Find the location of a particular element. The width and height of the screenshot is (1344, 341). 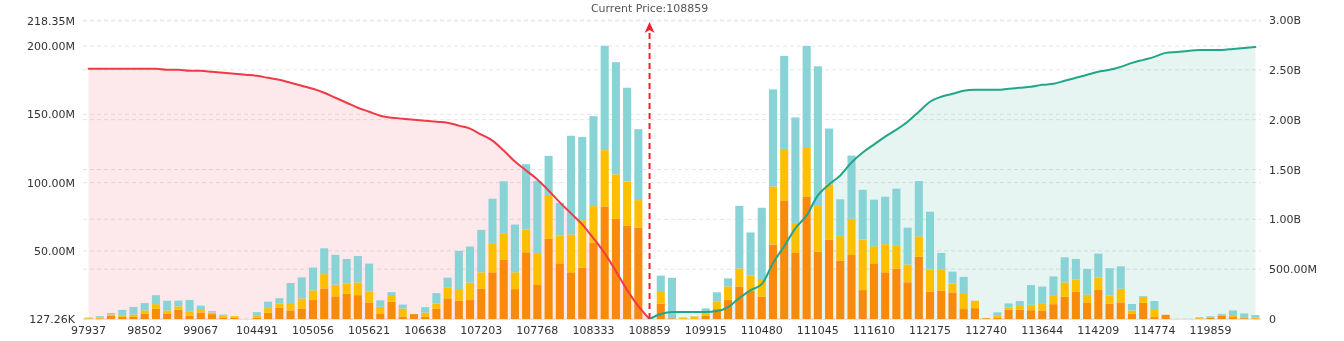

x-tick-label: 114209 is located at coordinates (1098, 330).